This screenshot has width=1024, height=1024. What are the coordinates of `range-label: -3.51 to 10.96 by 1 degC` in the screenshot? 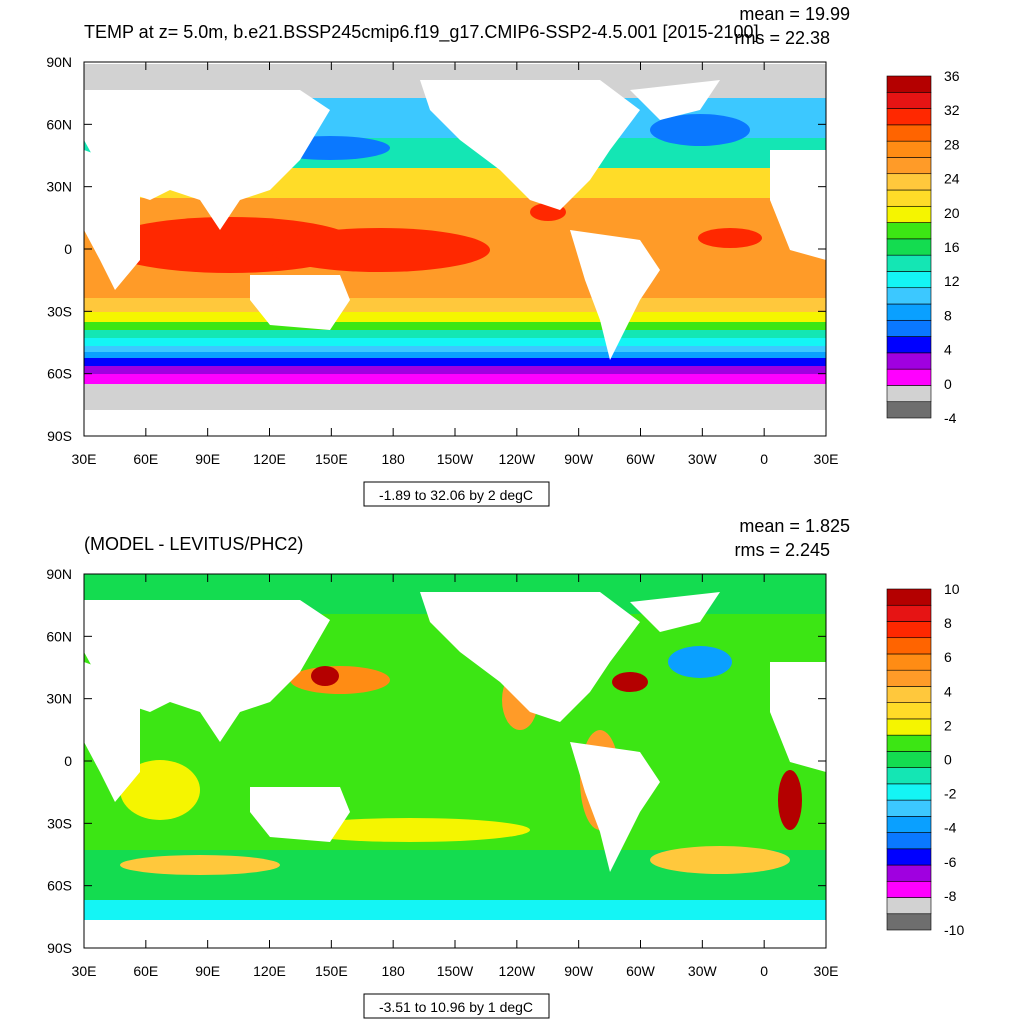 It's located at (456, 1007).